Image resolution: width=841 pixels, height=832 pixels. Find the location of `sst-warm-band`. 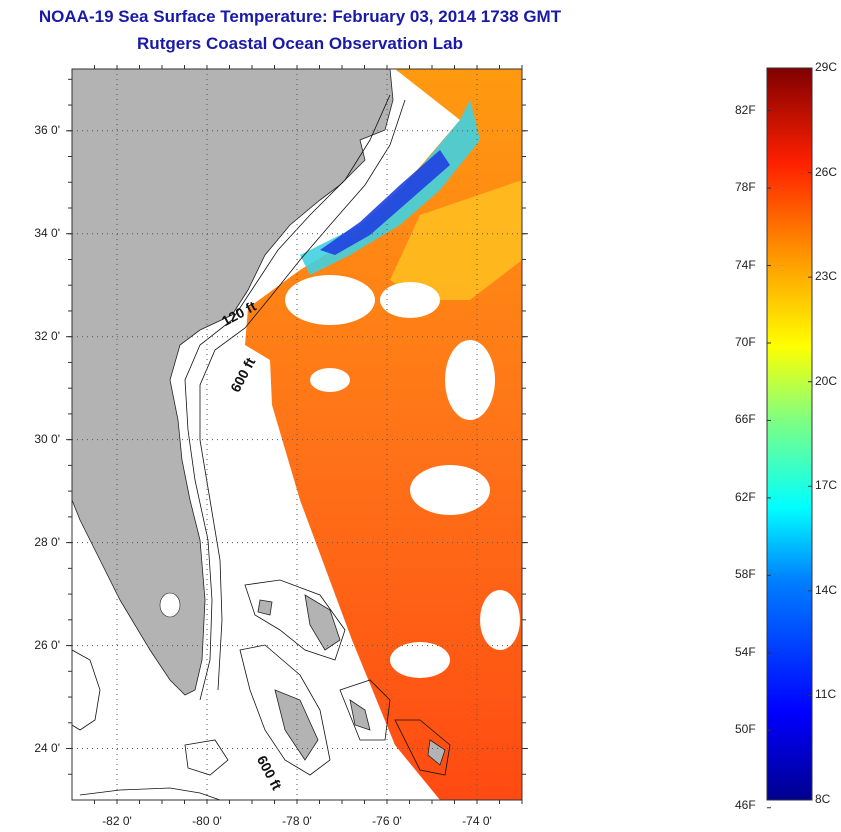

sst-warm-band is located at coordinates (456, 240).